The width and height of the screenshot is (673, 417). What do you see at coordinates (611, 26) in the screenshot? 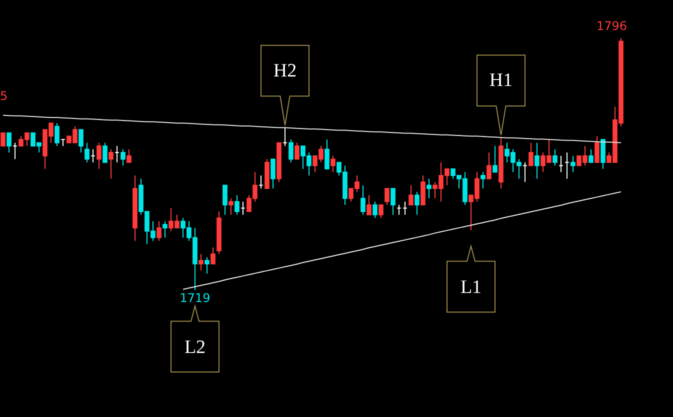
I see `text: 1796` at bounding box center [611, 26].